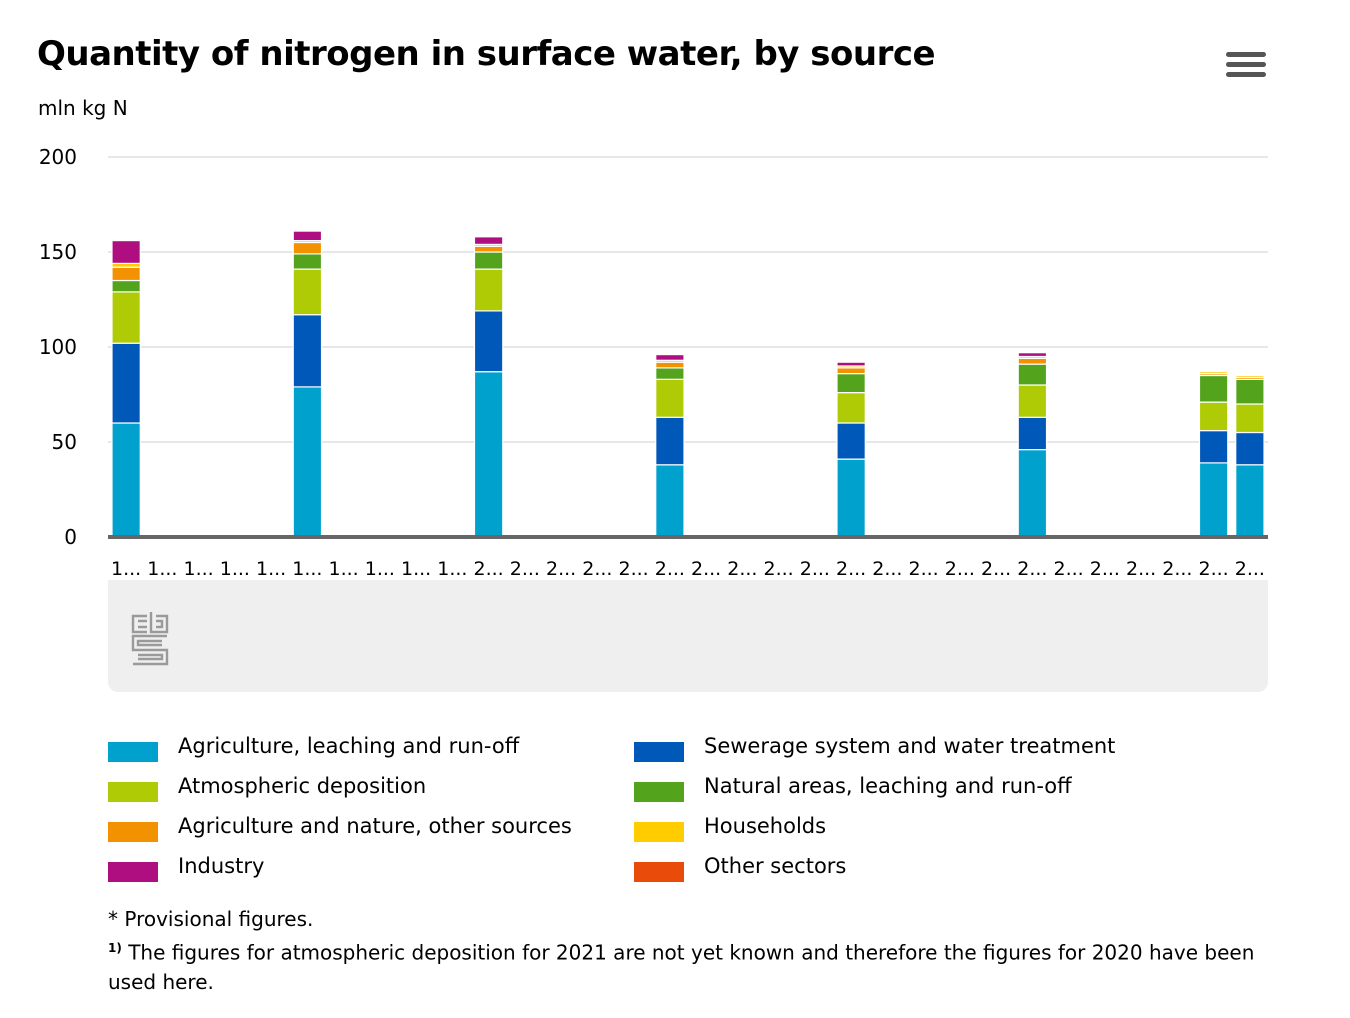  I want to click on legend-label: Industry, so click(221, 866).